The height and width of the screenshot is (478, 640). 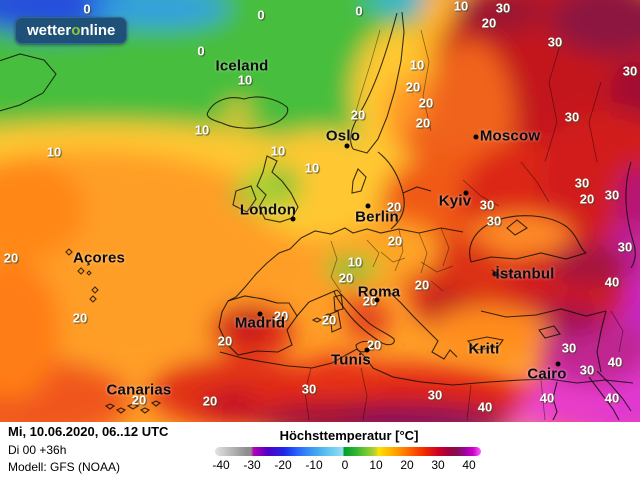 What do you see at coordinates (469, 465) in the screenshot?
I see `legend-tick: 40` at bounding box center [469, 465].